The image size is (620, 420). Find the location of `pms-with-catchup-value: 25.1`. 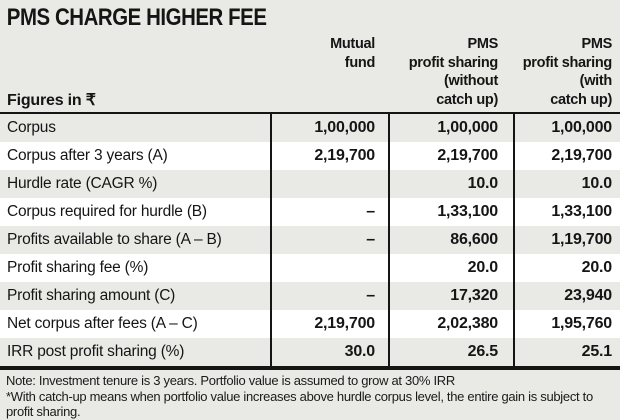

pms-with-catchup-value: 25.1 is located at coordinates (566, 352).